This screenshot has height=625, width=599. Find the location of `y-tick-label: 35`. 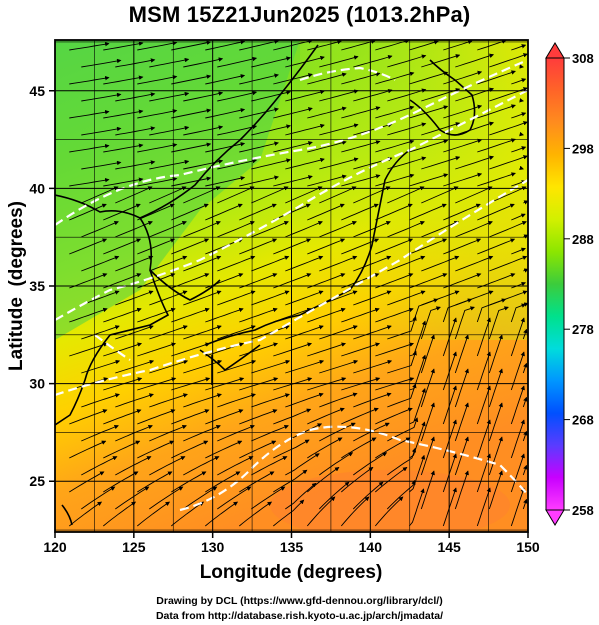

y-tick-label: 35 is located at coordinates (37, 286).